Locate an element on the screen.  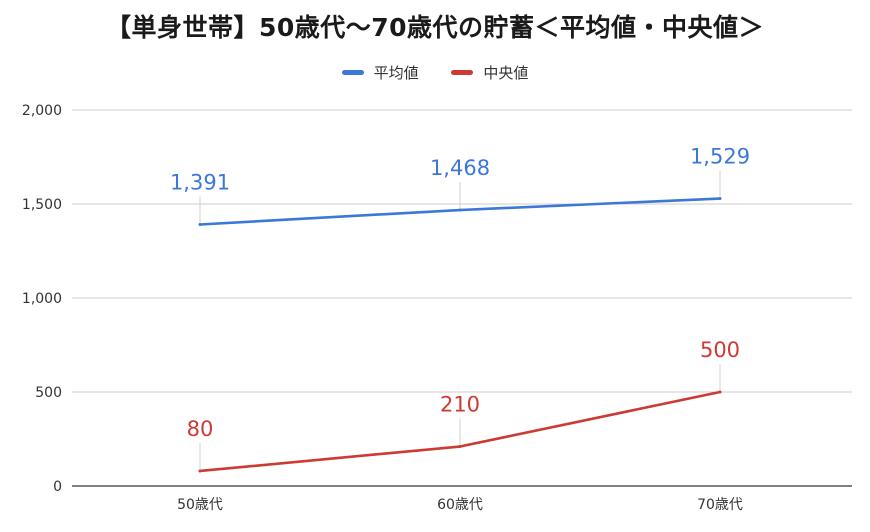
chart-title: 【単身世帯】50歳代〜70歳代の貯蓄＜平均値・中央値＞ is located at coordinates (435, 27).